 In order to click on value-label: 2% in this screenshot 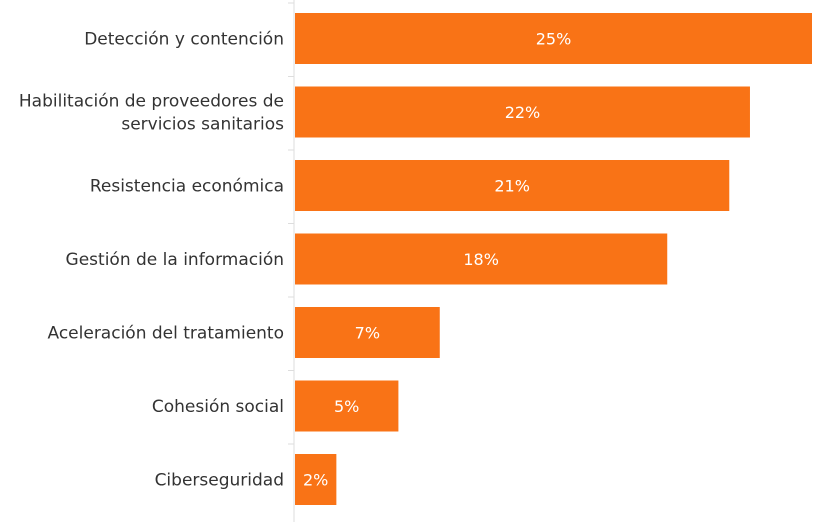, I will do `click(315, 480)`.